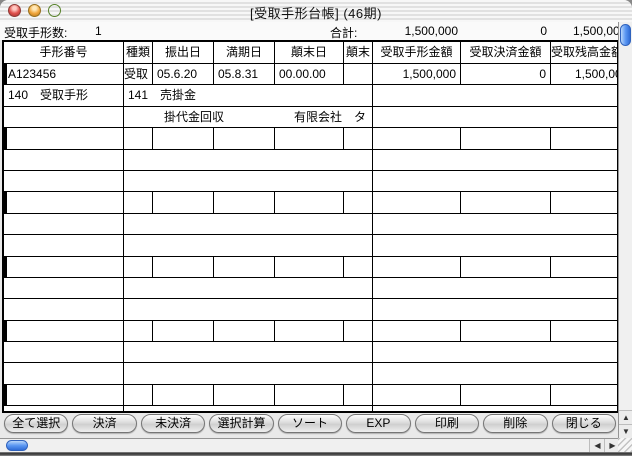 This screenshot has width=632, height=456. What do you see at coordinates (417, 52) in the screenshot?
I see `header-bill-amount: 受取手形金額` at bounding box center [417, 52].